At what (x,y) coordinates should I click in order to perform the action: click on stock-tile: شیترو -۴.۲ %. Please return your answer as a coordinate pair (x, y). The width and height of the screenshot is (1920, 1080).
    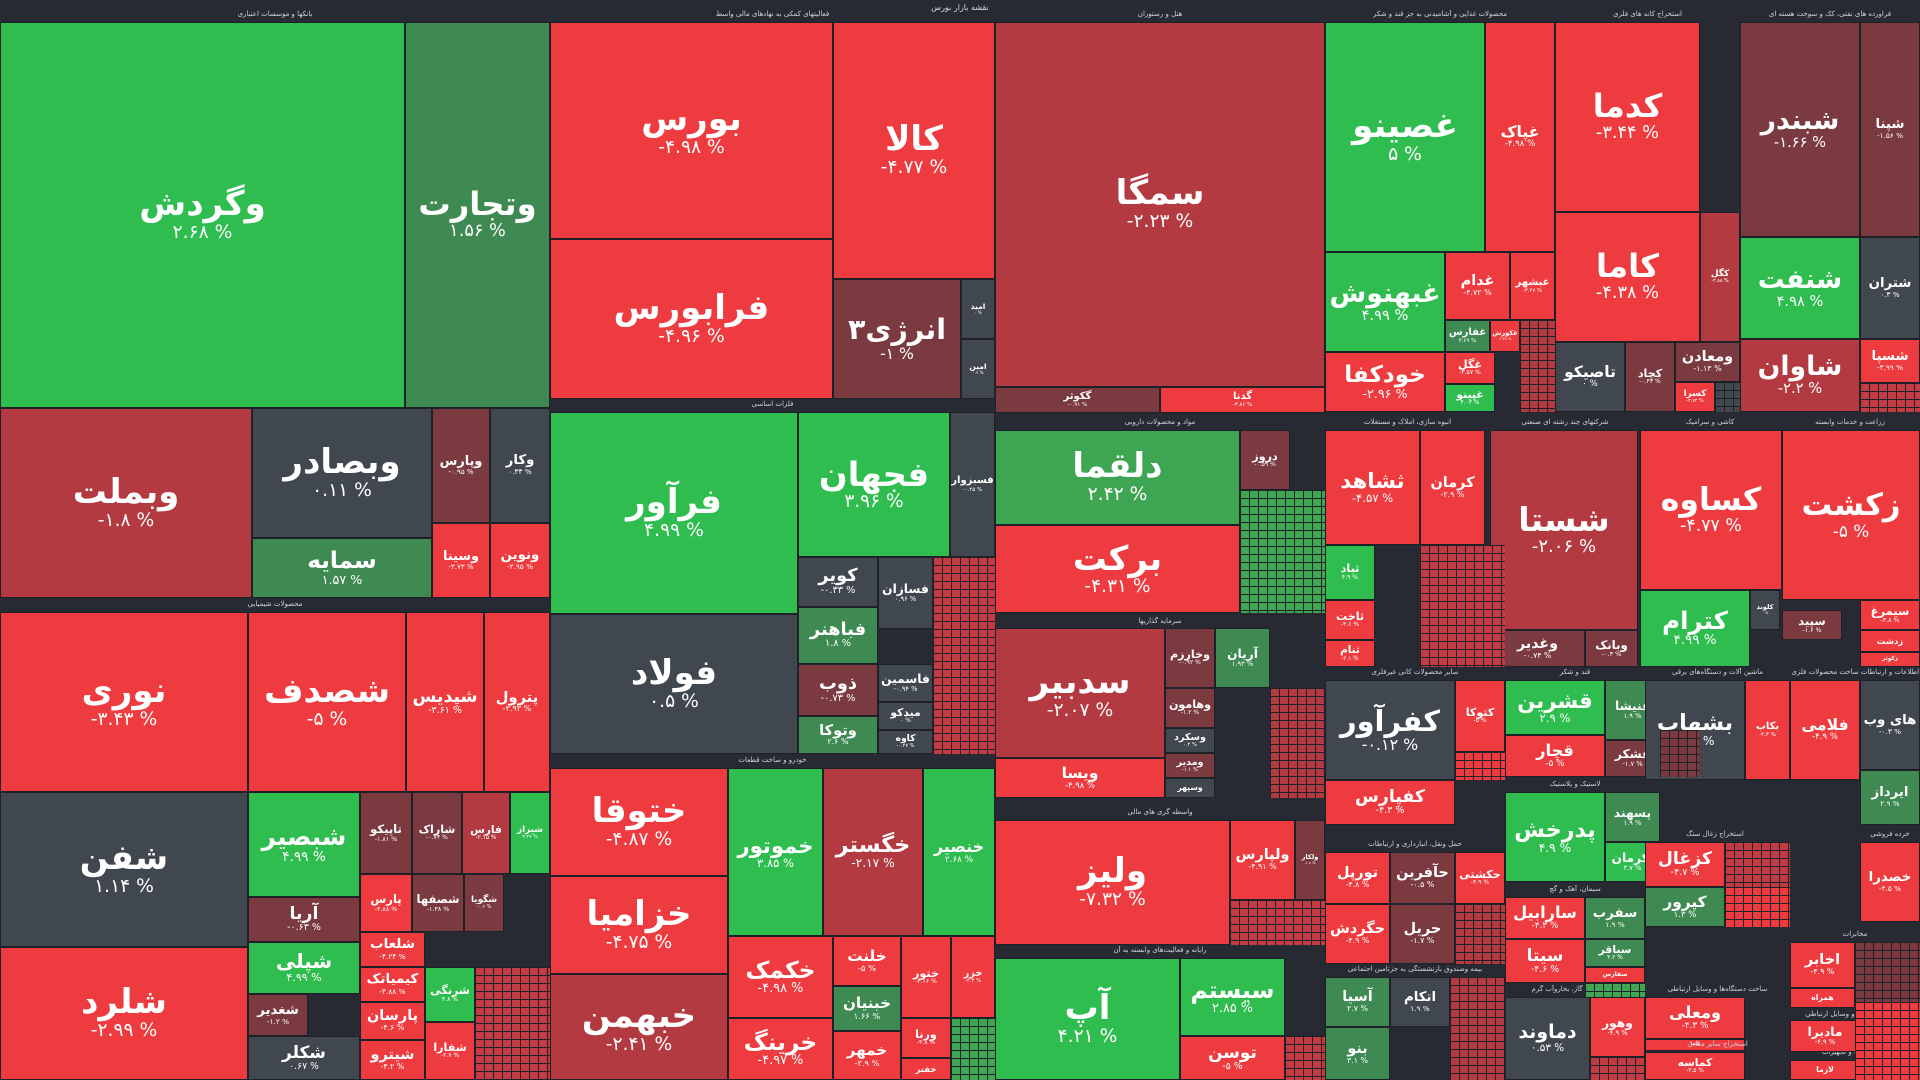
    Looking at the image, I should click on (392, 1060).